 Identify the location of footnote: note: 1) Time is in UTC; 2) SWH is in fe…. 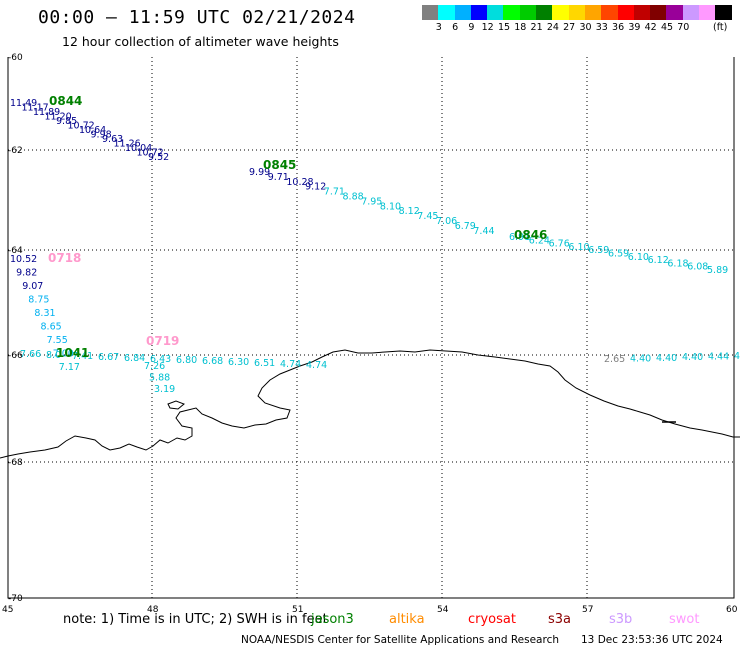
(195, 619).